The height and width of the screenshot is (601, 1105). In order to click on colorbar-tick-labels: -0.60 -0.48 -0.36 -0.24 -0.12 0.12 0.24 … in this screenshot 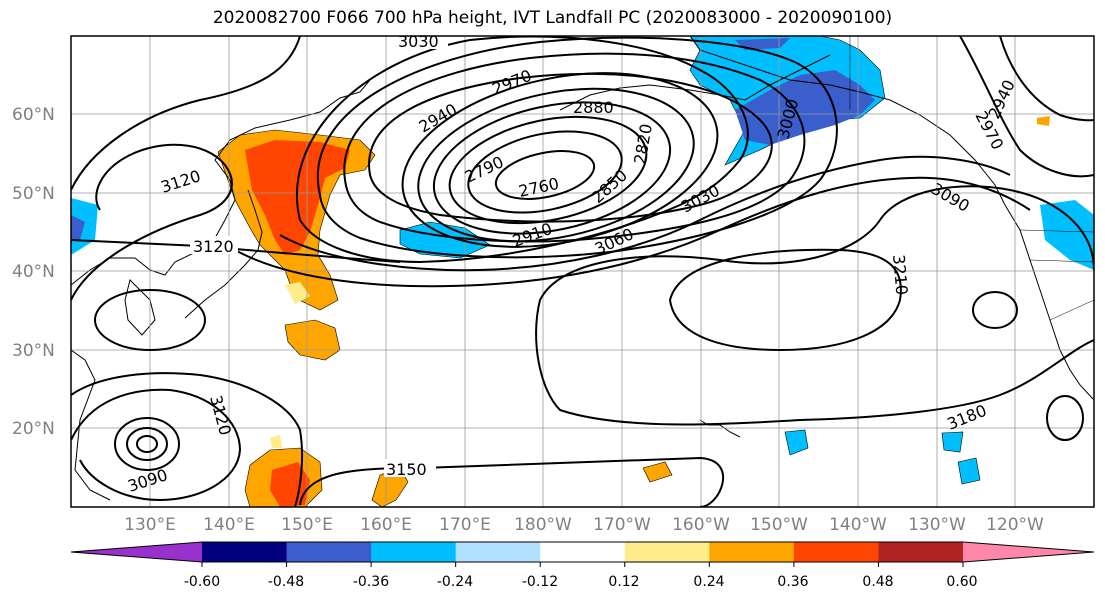, I will do `click(581, 582)`.